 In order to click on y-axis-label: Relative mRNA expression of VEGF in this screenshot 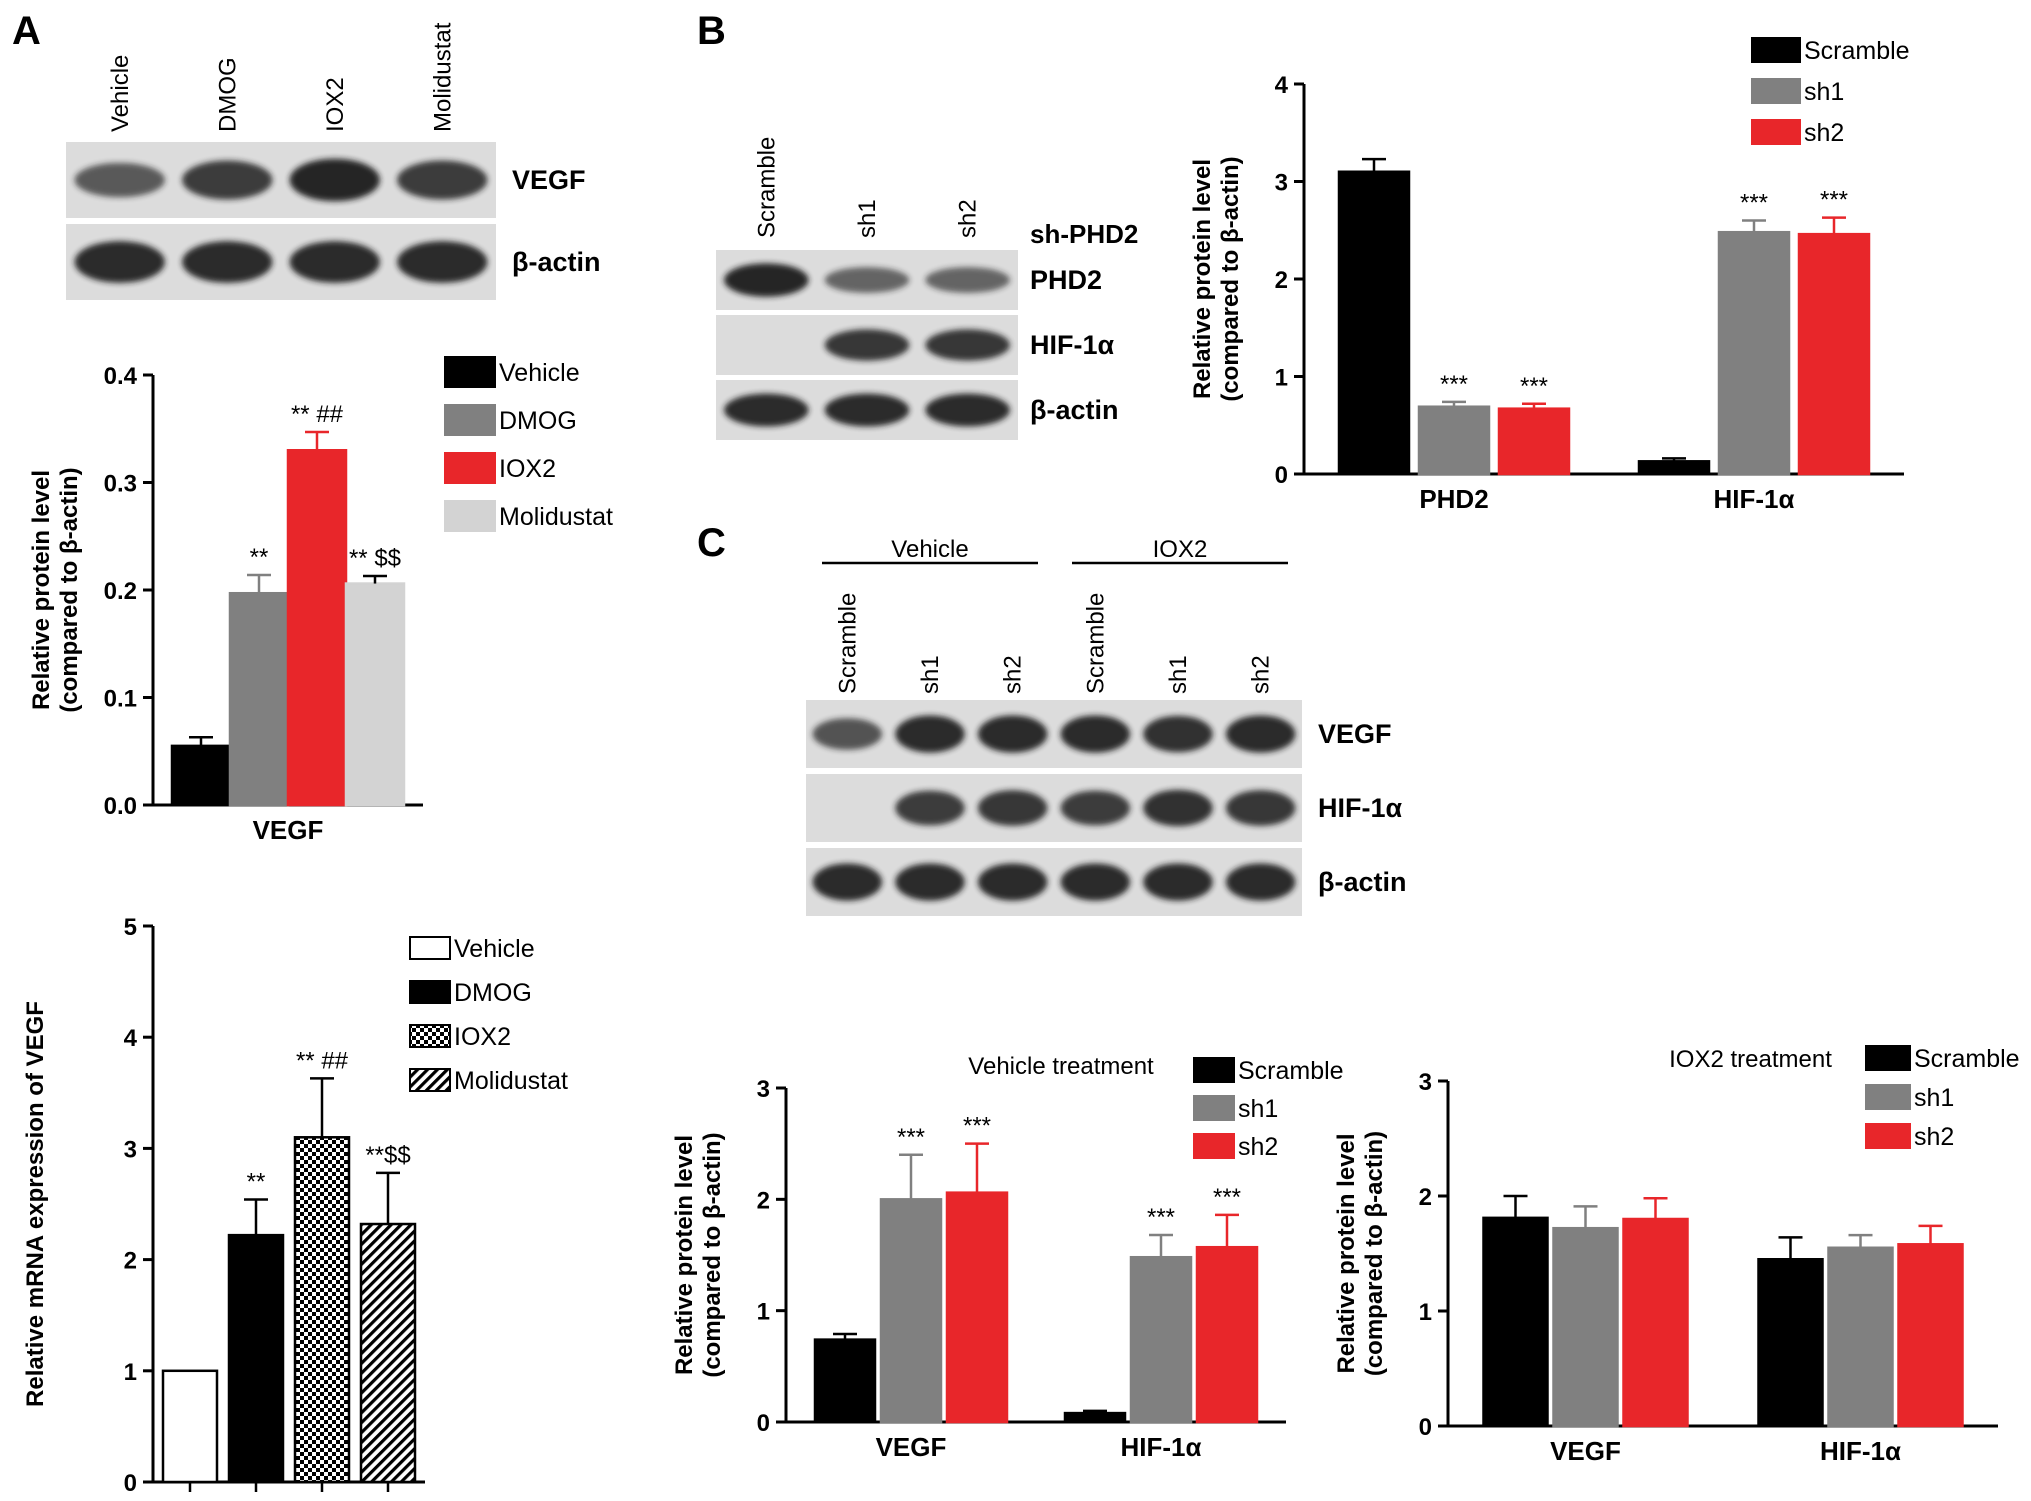, I will do `click(35, 1204)`.